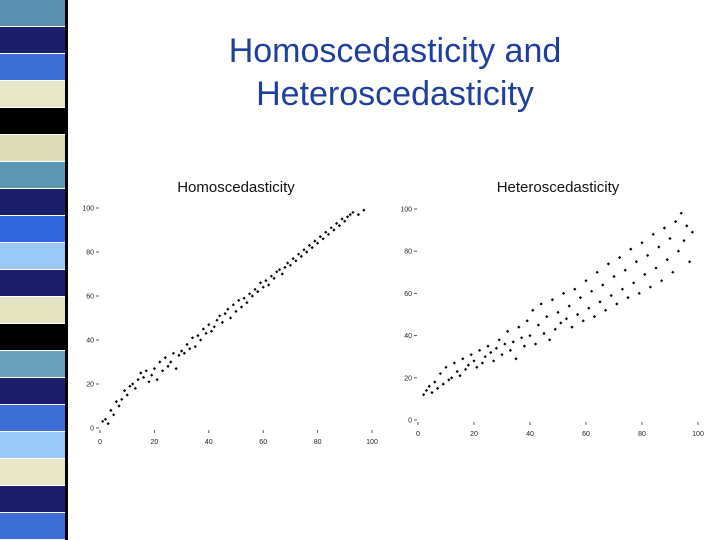 The height and width of the screenshot is (540, 720). What do you see at coordinates (586, 434) in the screenshot?
I see `x-tick-label: 60` at bounding box center [586, 434].